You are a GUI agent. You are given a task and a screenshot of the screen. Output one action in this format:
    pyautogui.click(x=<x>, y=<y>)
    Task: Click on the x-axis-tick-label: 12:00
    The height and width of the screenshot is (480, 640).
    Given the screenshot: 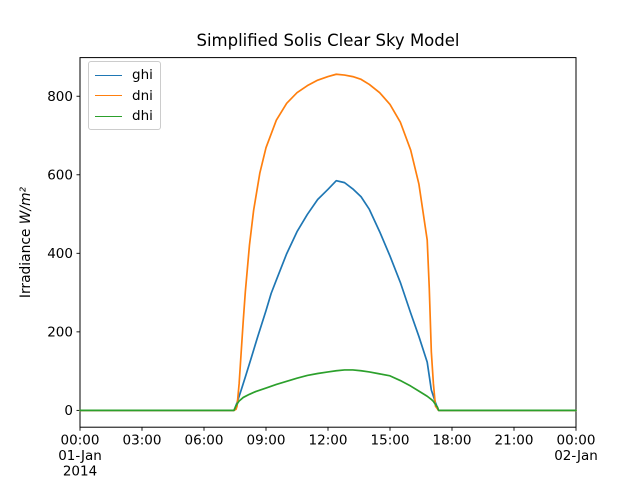 What is the action you would take?
    pyautogui.click(x=328, y=441)
    